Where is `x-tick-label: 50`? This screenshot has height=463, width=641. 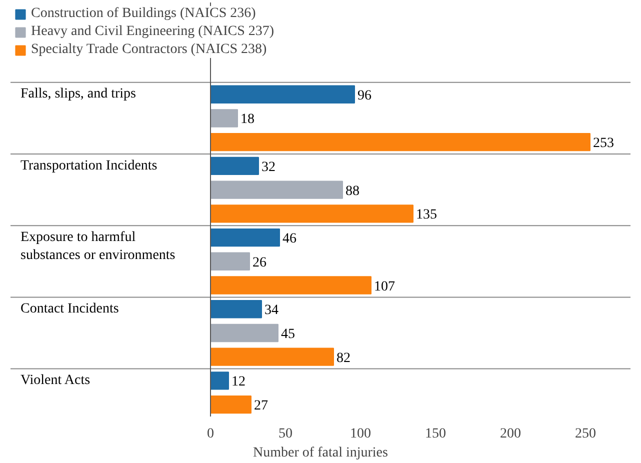
x-tick-label: 50 is located at coordinates (285, 434).